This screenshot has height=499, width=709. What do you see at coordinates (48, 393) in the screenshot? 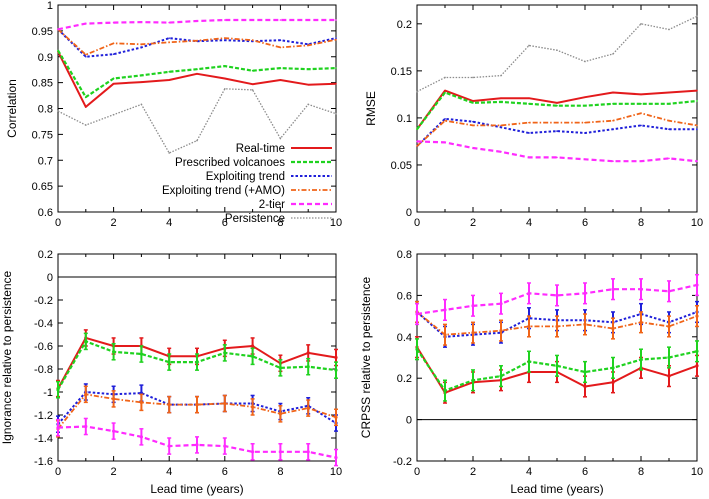
I see `ignorance-y-tick-label: -1` at bounding box center [48, 393].